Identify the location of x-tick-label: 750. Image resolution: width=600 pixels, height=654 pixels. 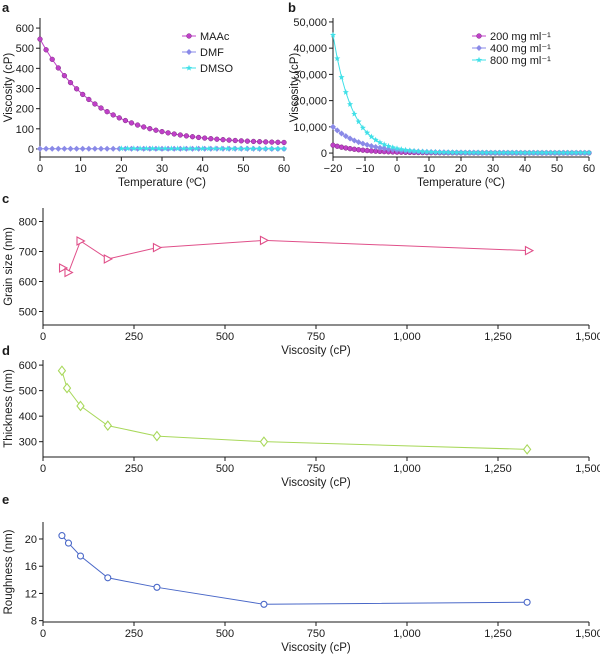
(316, 469).